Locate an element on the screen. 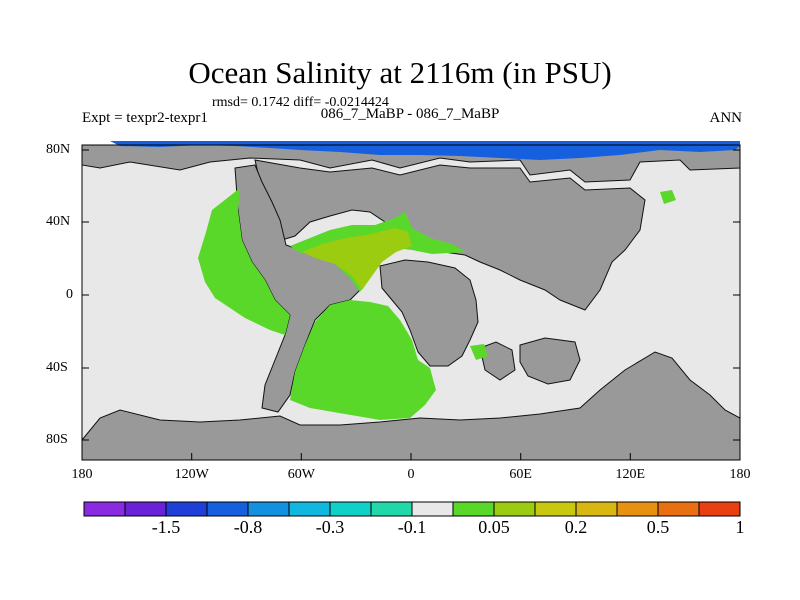 The image size is (800, 600). northern-continent is located at coordinates (450, 235).